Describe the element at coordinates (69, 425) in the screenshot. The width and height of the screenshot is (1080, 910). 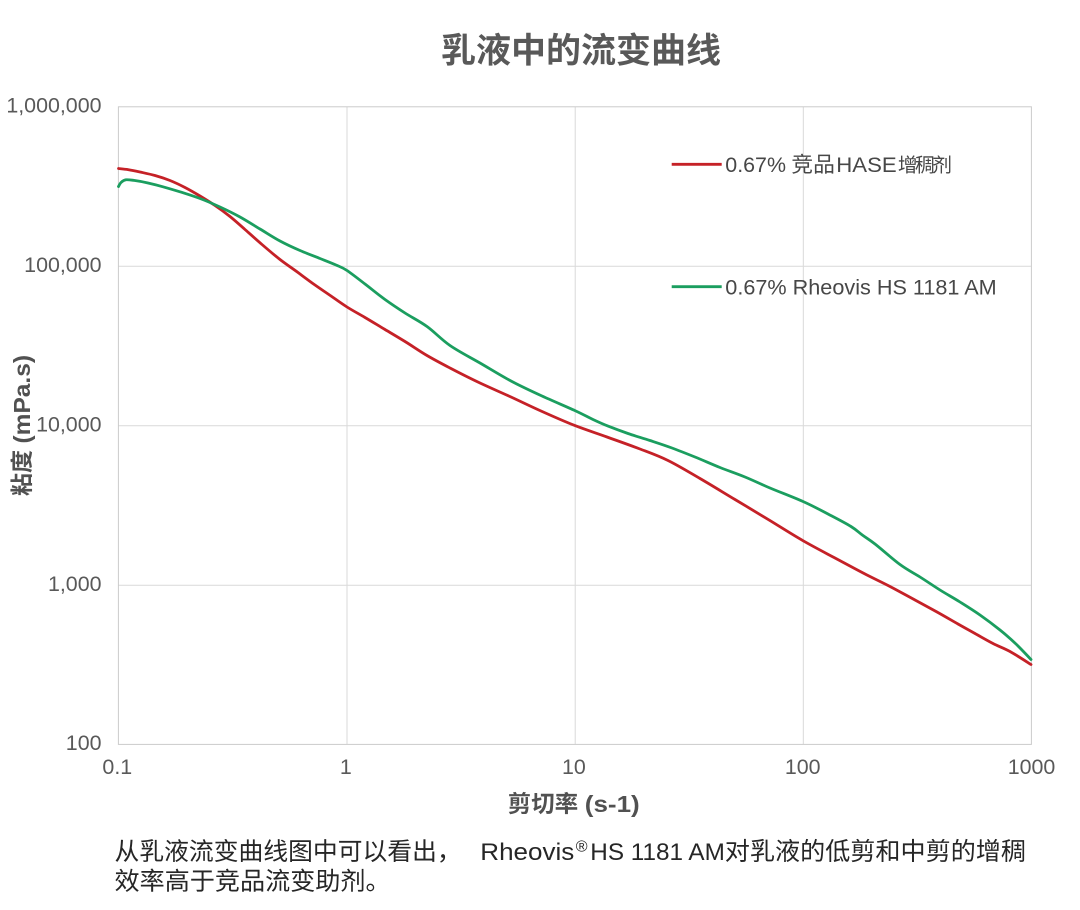
I see `svg-text: 10,000` at that location.